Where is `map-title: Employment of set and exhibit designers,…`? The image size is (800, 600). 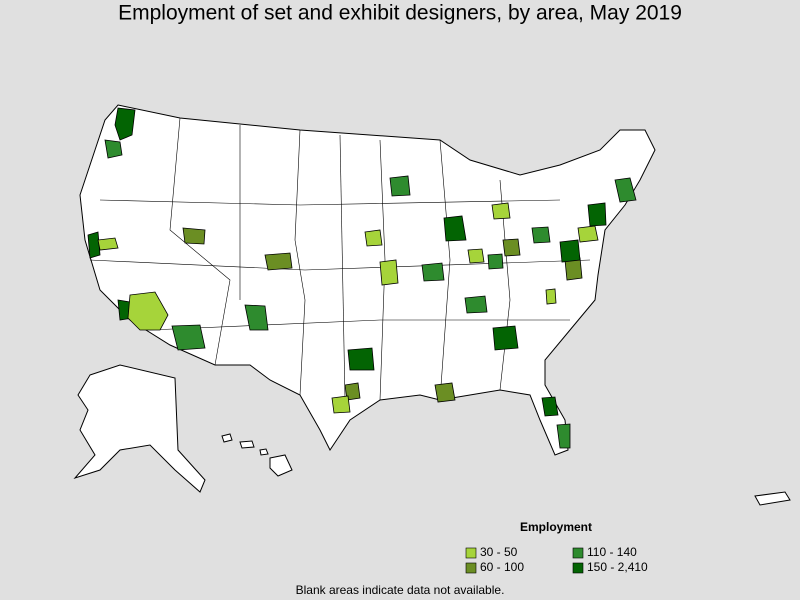
map-title: Employment of set and exhibit designers,… is located at coordinates (400, 13).